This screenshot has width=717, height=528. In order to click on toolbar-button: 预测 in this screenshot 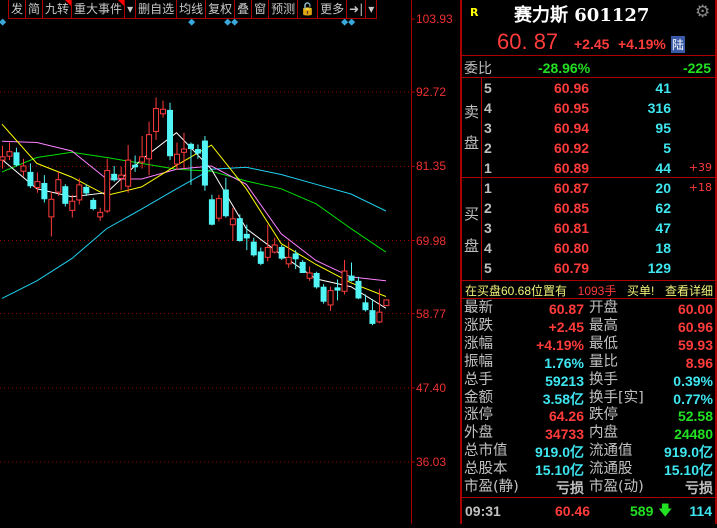, I will do `click(284, 9)`.